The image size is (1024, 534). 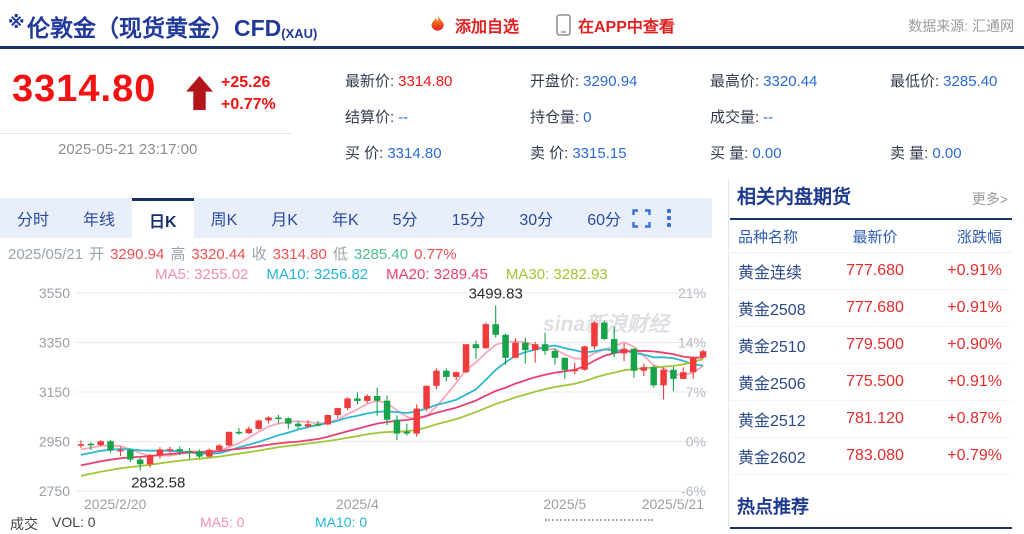 What do you see at coordinates (673, 504) in the screenshot?
I see `svg-text: 2025/5/21` at bounding box center [673, 504].